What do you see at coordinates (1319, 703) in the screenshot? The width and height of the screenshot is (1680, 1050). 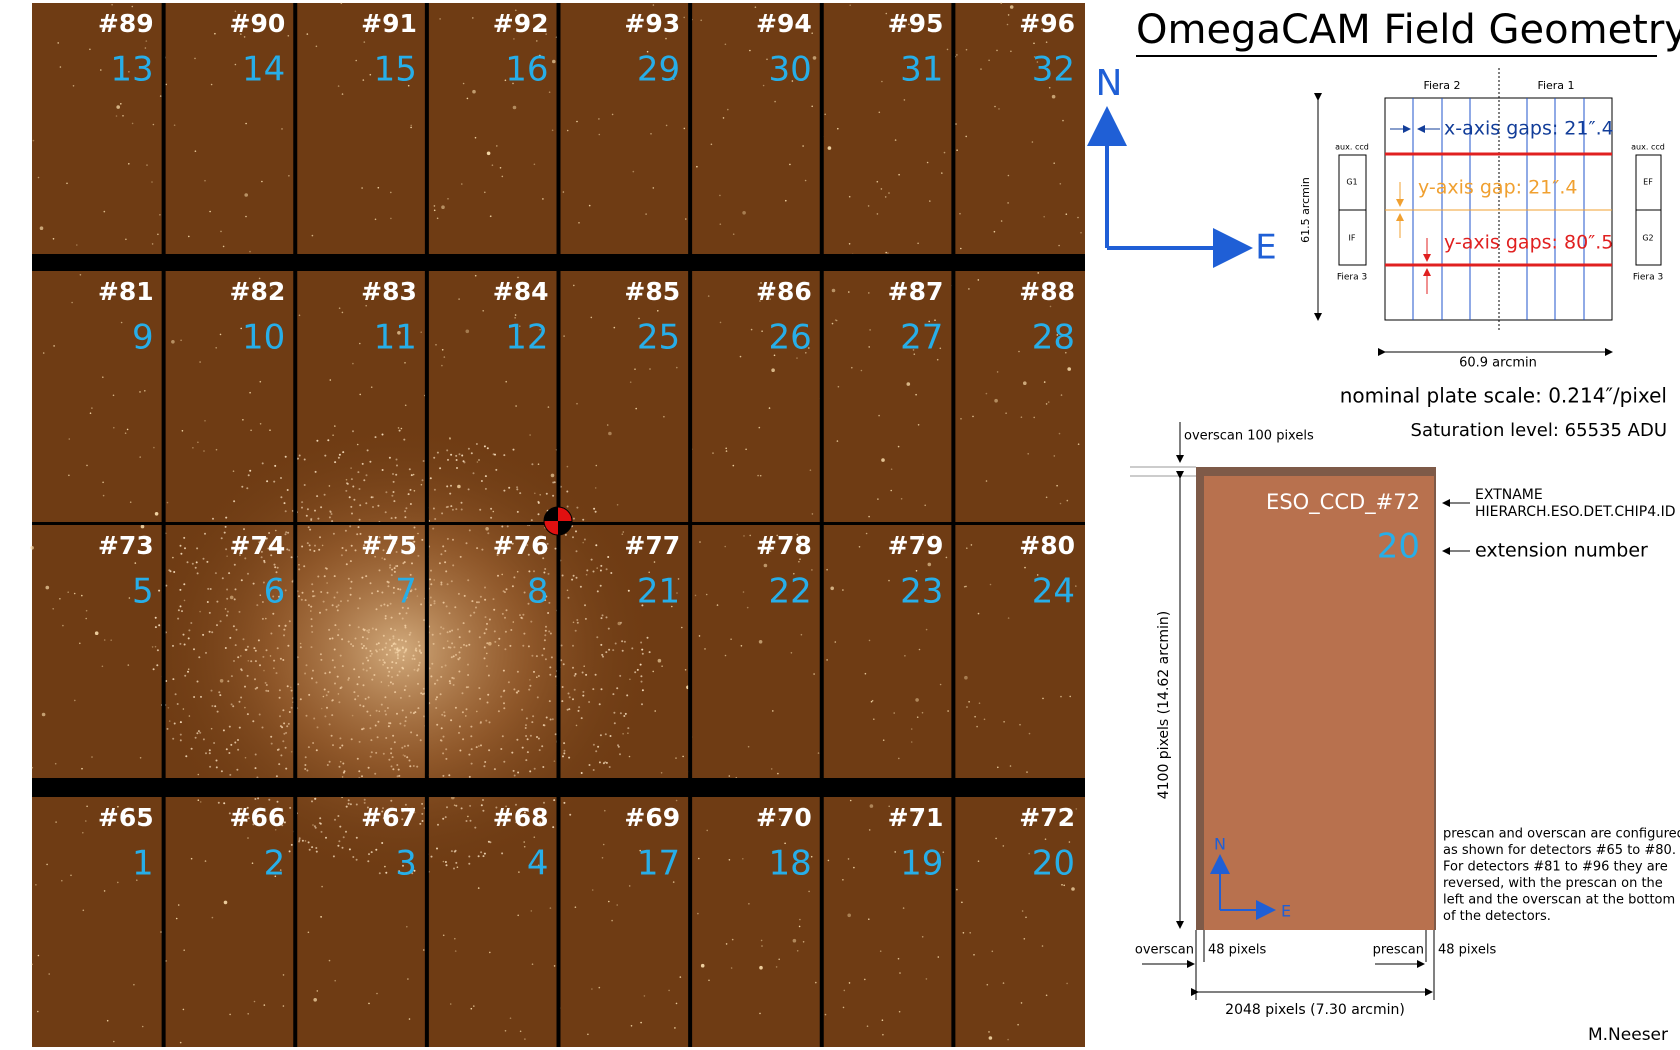 I see `detector-area` at bounding box center [1319, 703].